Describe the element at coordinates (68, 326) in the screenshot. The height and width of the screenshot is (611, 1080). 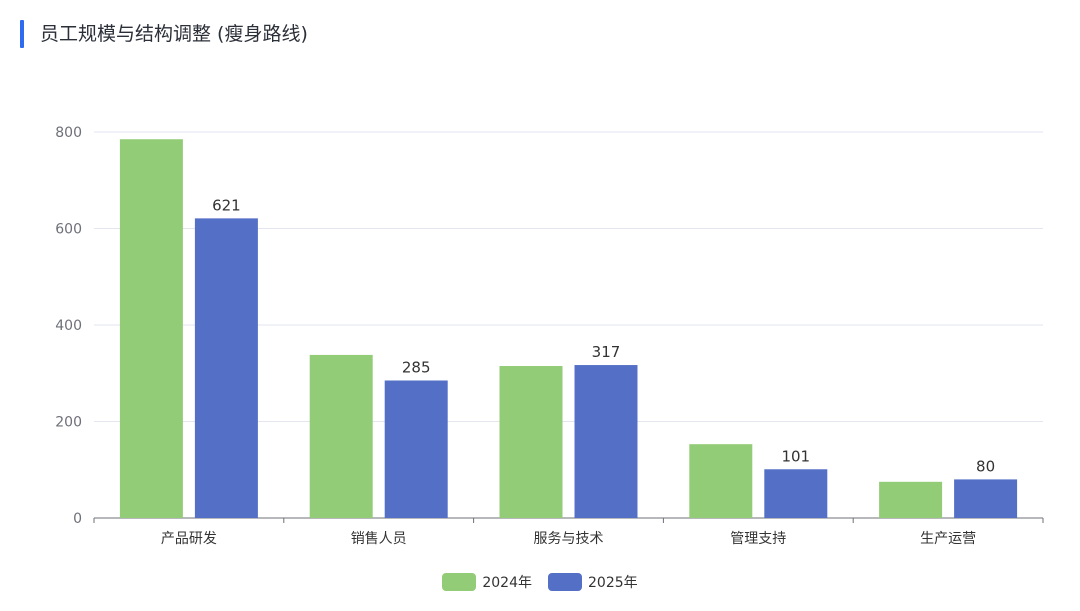
I see `y-tick-label: 400` at that location.